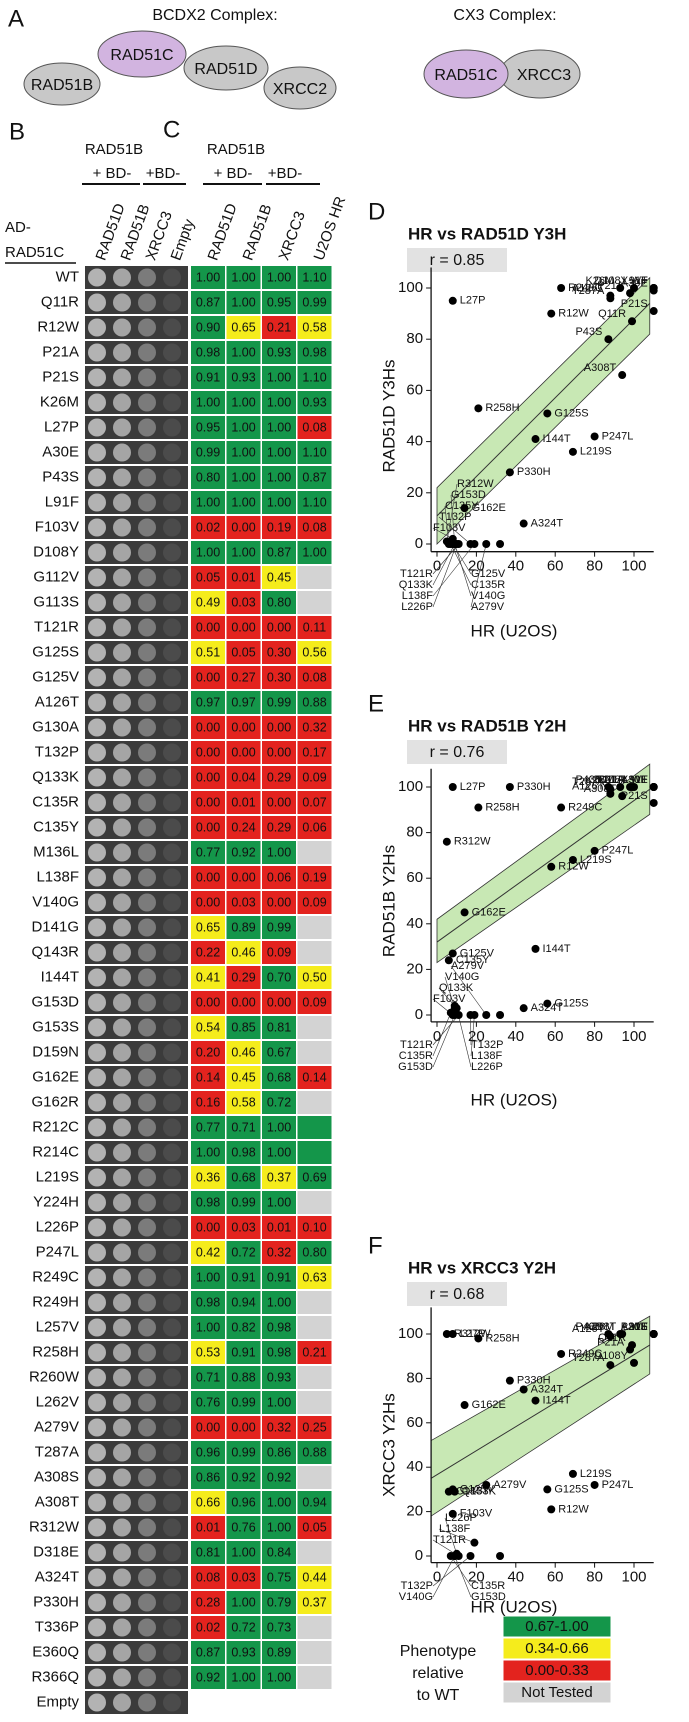  Describe the element at coordinates (279, 302) in the screenshot. I see `cell-value: 0.95` at that location.